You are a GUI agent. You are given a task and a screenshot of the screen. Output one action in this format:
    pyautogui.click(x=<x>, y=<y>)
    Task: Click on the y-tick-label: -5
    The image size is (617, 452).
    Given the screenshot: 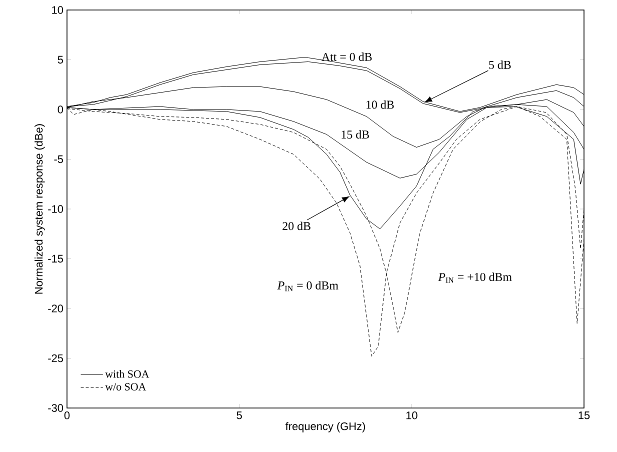 What is the action you would take?
    pyautogui.click(x=59, y=159)
    